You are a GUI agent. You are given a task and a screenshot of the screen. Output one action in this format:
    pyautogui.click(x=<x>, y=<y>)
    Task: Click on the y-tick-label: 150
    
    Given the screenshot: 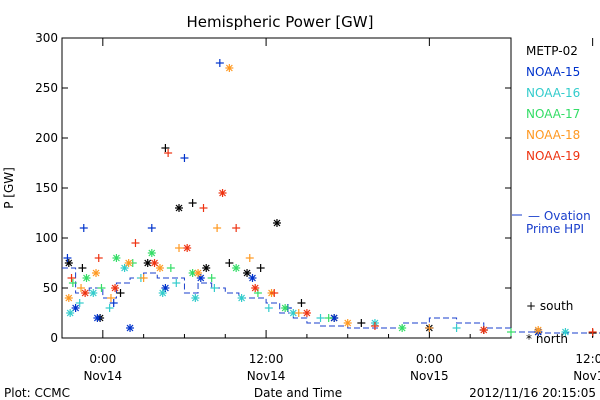 What is the action you would take?
    pyautogui.click(x=46, y=188)
    